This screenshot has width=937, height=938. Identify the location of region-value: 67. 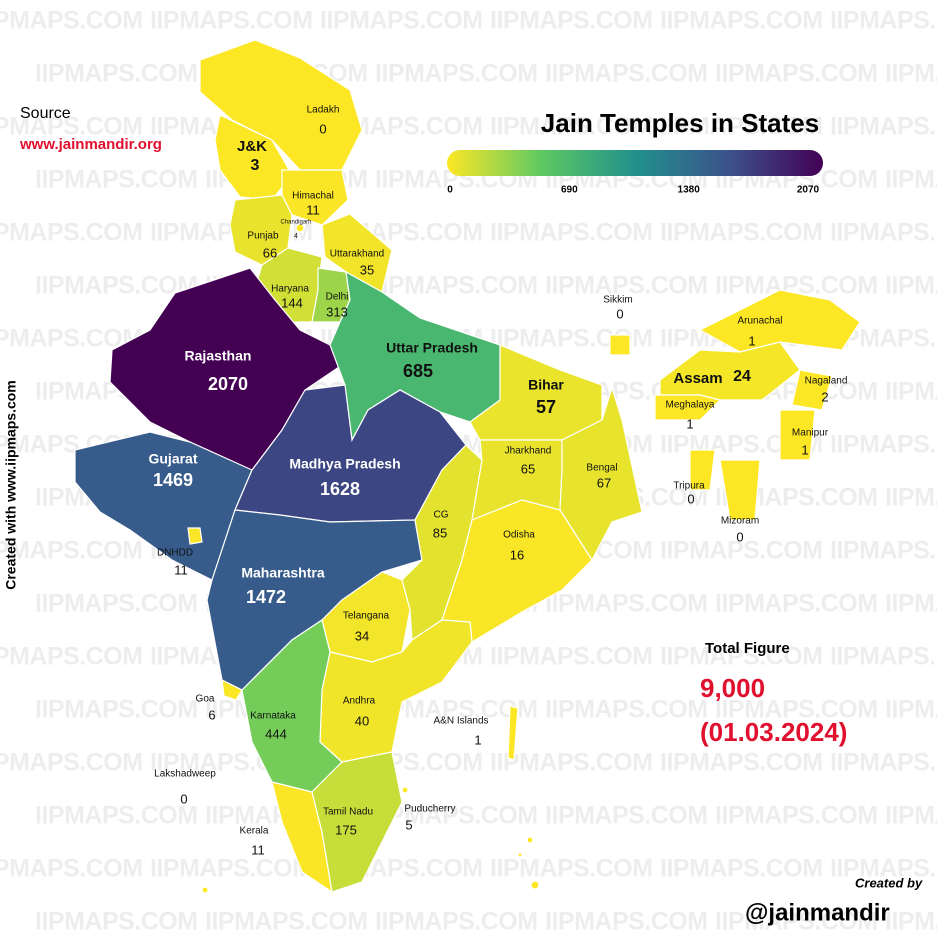
(604, 482).